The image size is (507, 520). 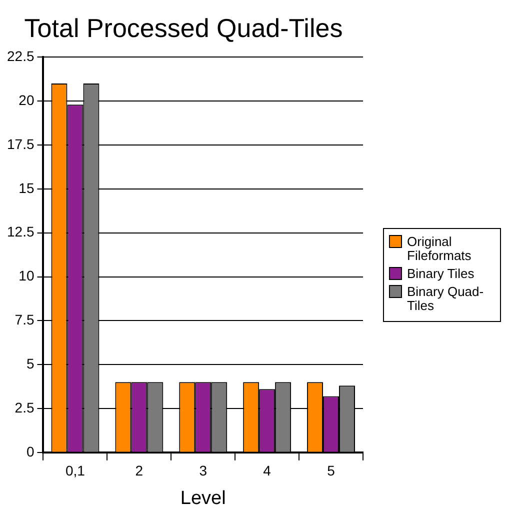 I want to click on x-tick-label: 0,1, so click(x=75, y=470).